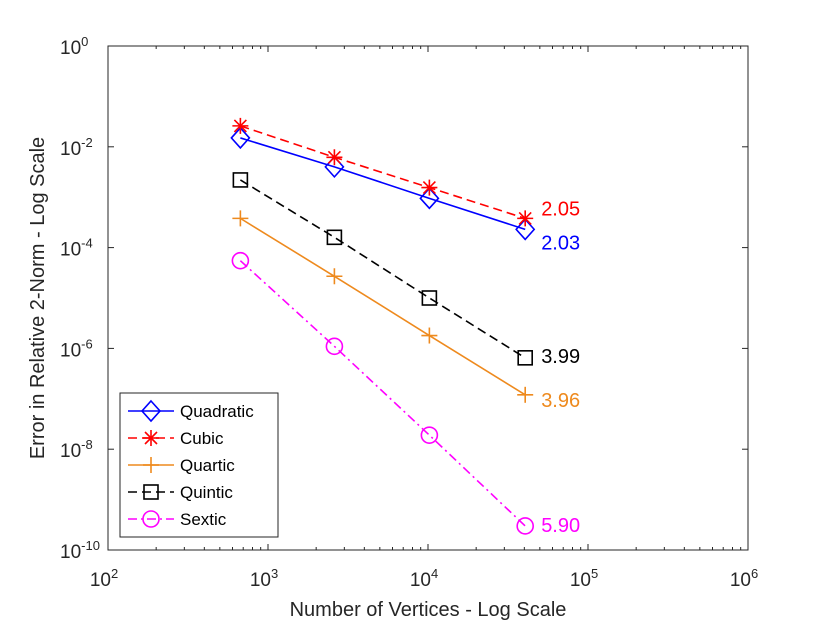 This screenshot has width=830, height=623. Describe the element at coordinates (264, 578) in the screenshot. I see `x-tick-label: 10³` at that location.